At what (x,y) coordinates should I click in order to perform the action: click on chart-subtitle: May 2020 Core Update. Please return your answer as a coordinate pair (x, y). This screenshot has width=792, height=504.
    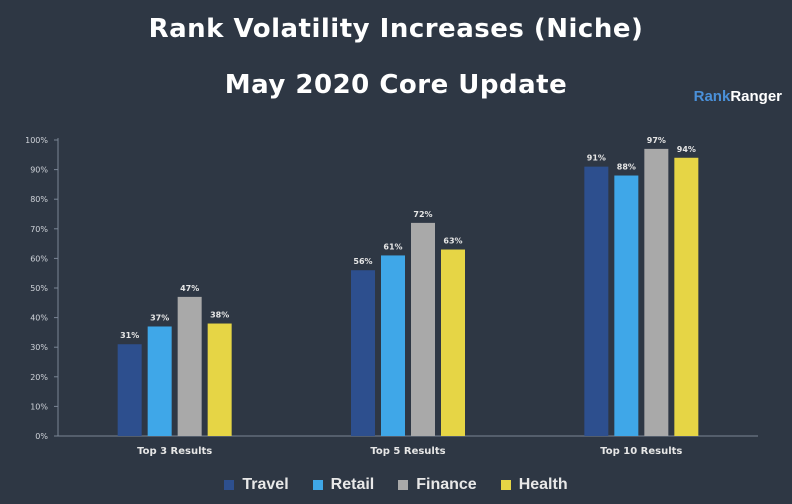
    Looking at the image, I should click on (396, 85).